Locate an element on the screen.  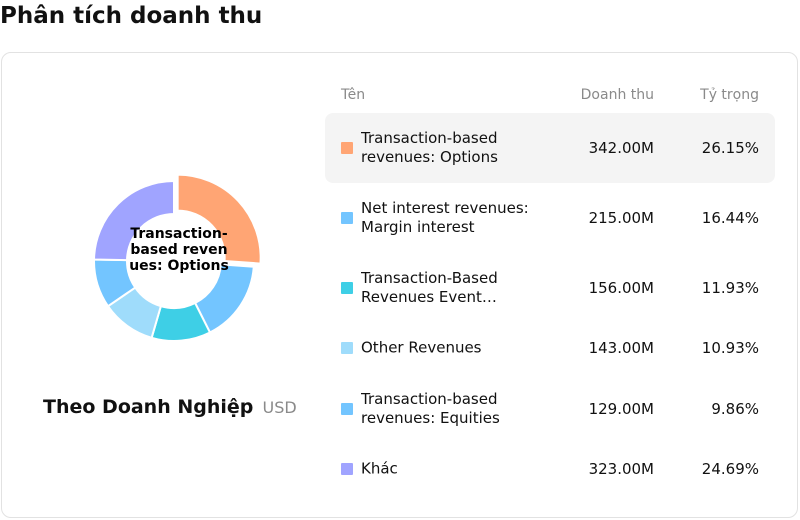
page-title: Phân tích doanh thu is located at coordinates (131, 16).